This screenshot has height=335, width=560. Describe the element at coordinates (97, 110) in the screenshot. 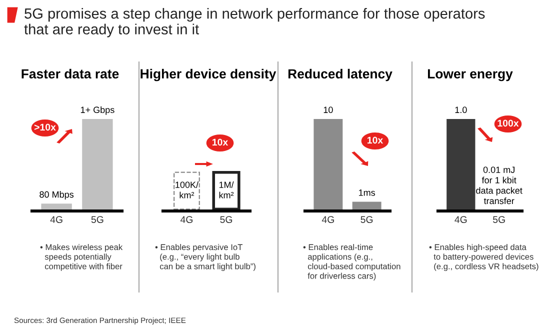

I see `data-label: 1+ Gbps` at that location.